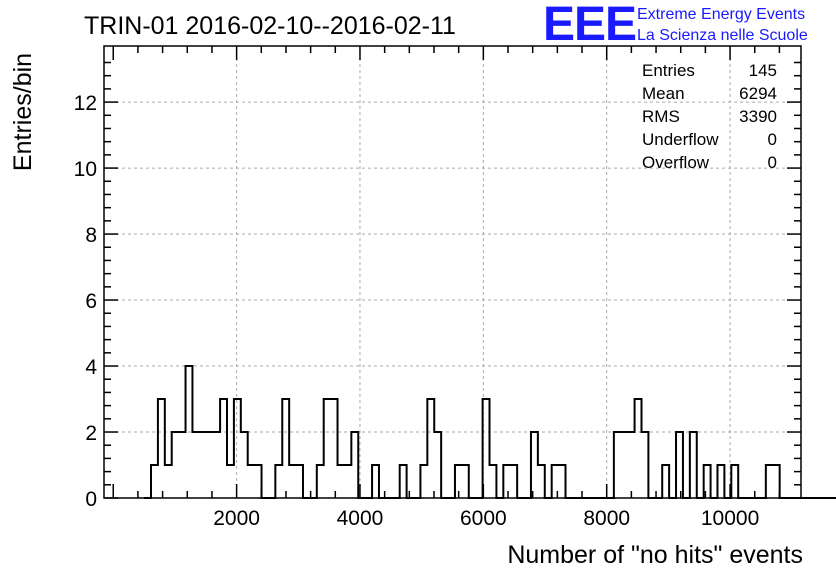  What do you see at coordinates (758, 116) in the screenshot?
I see `stats-value: 3390` at bounding box center [758, 116].